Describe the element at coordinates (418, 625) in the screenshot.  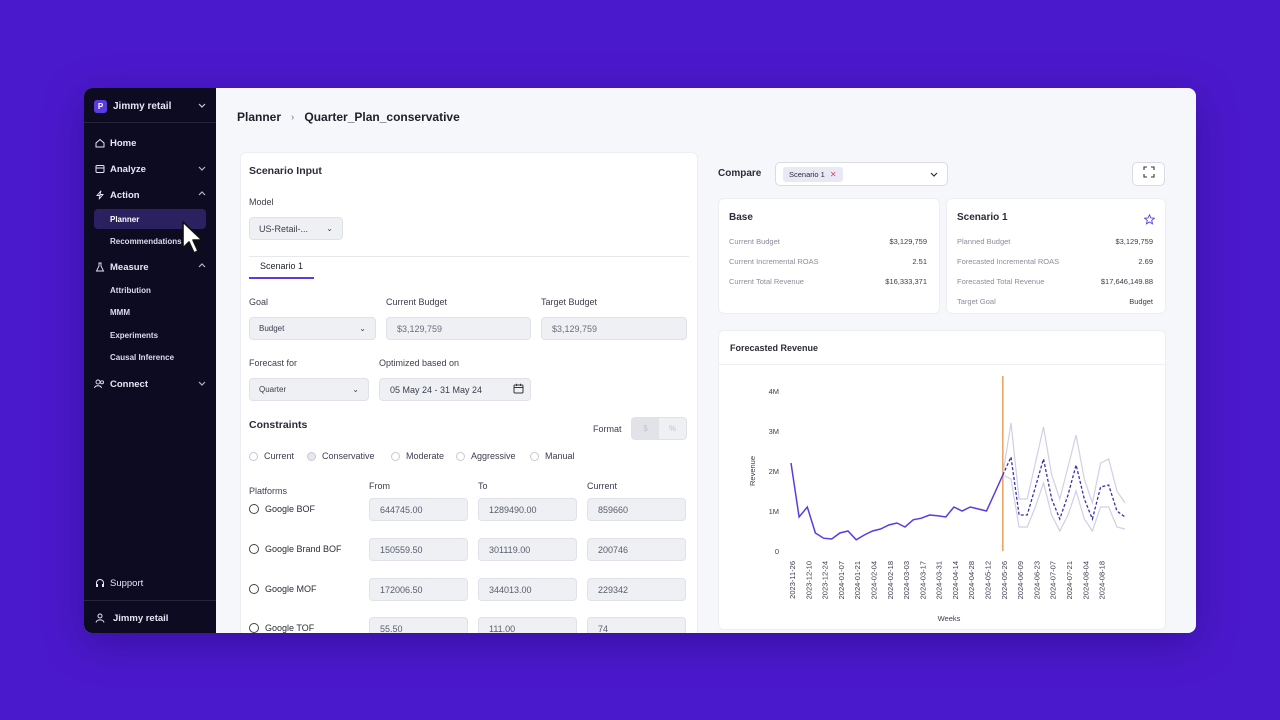
I see `from-field: 55.50` at that location.